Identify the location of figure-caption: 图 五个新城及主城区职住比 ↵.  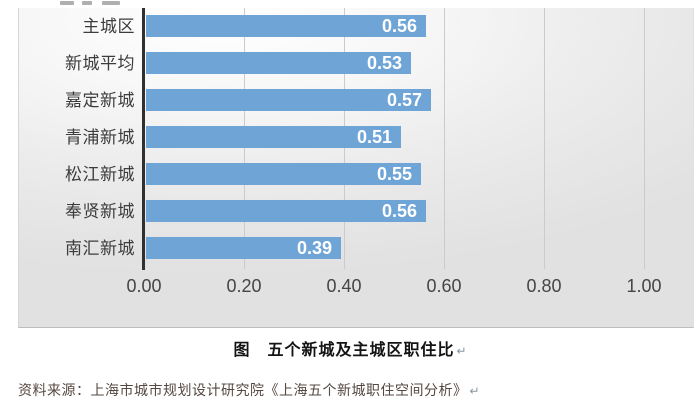
(350, 348).